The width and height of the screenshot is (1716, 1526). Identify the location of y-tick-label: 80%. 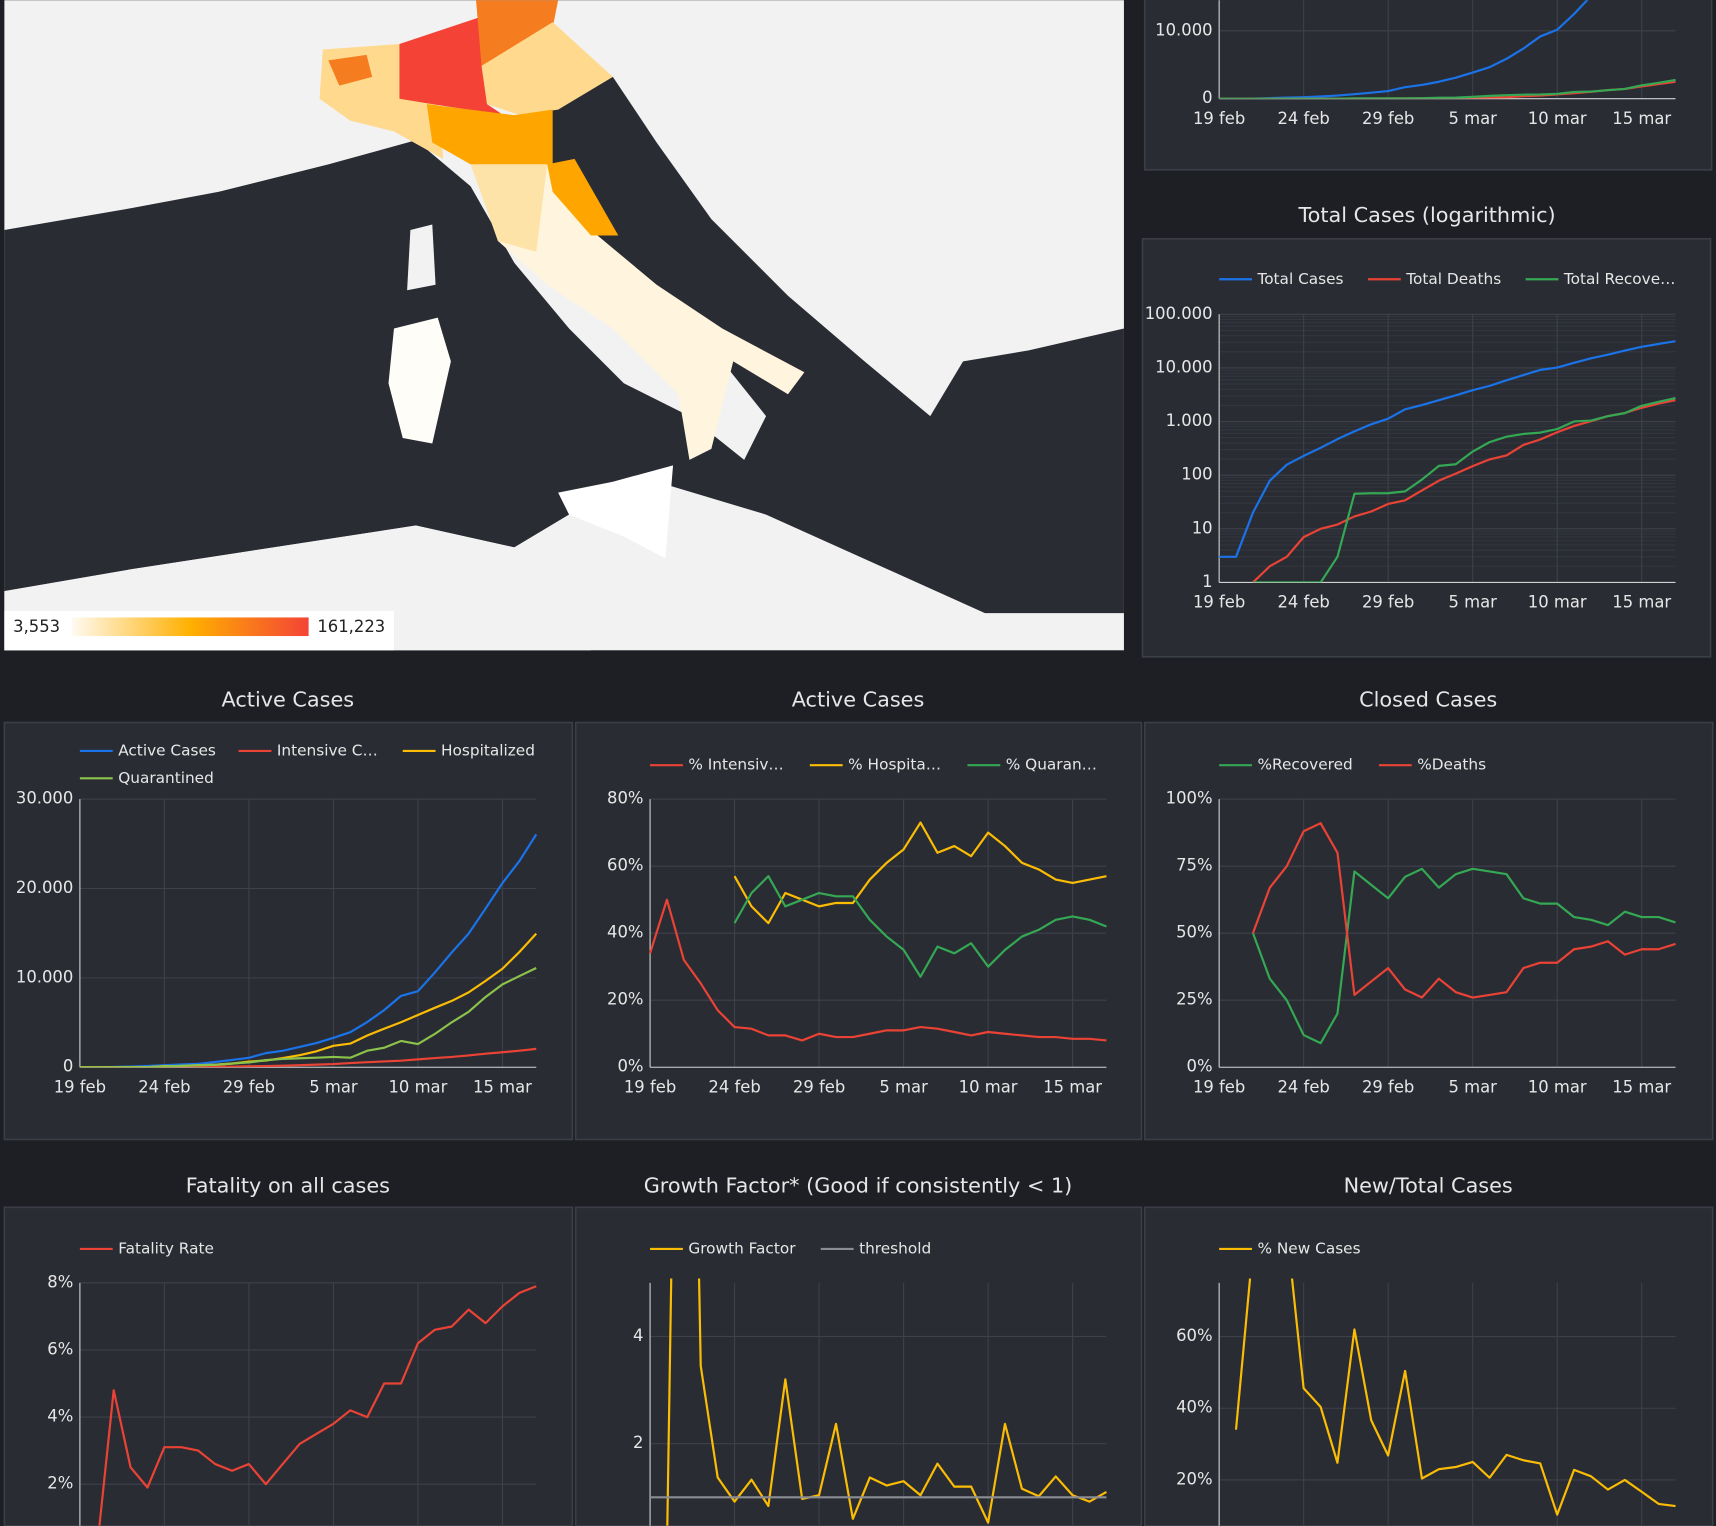
(625, 798).